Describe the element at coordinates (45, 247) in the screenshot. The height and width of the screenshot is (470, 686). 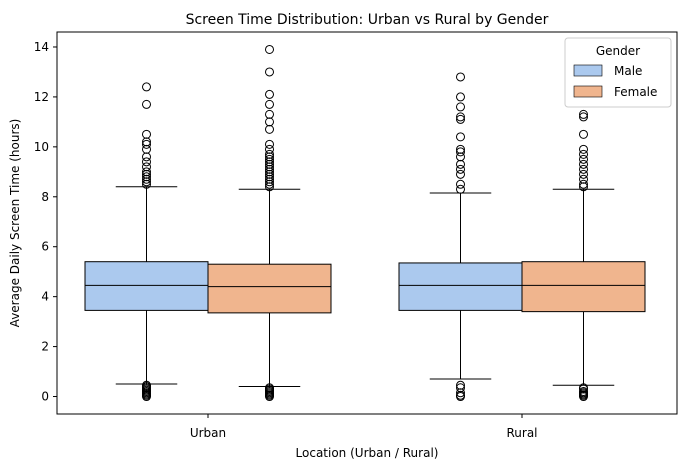
I see `y-tick-label: 6` at that location.